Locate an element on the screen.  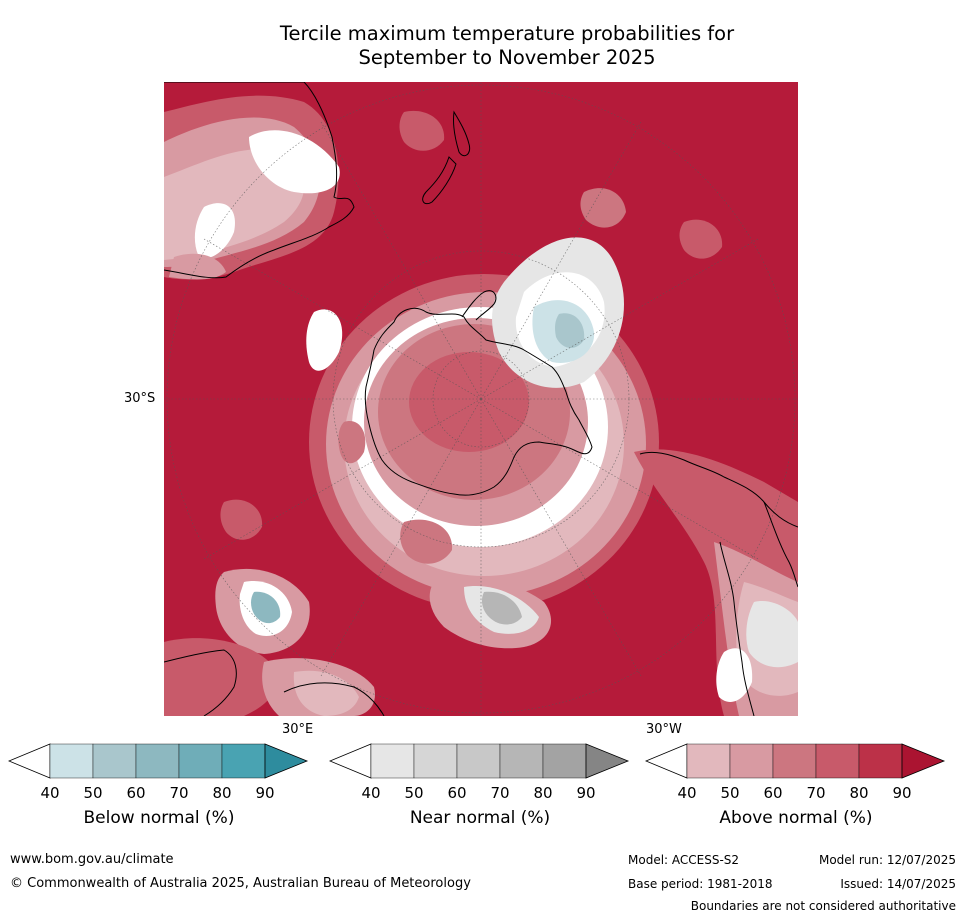
antarctic-region is located at coordinates (482, 423).